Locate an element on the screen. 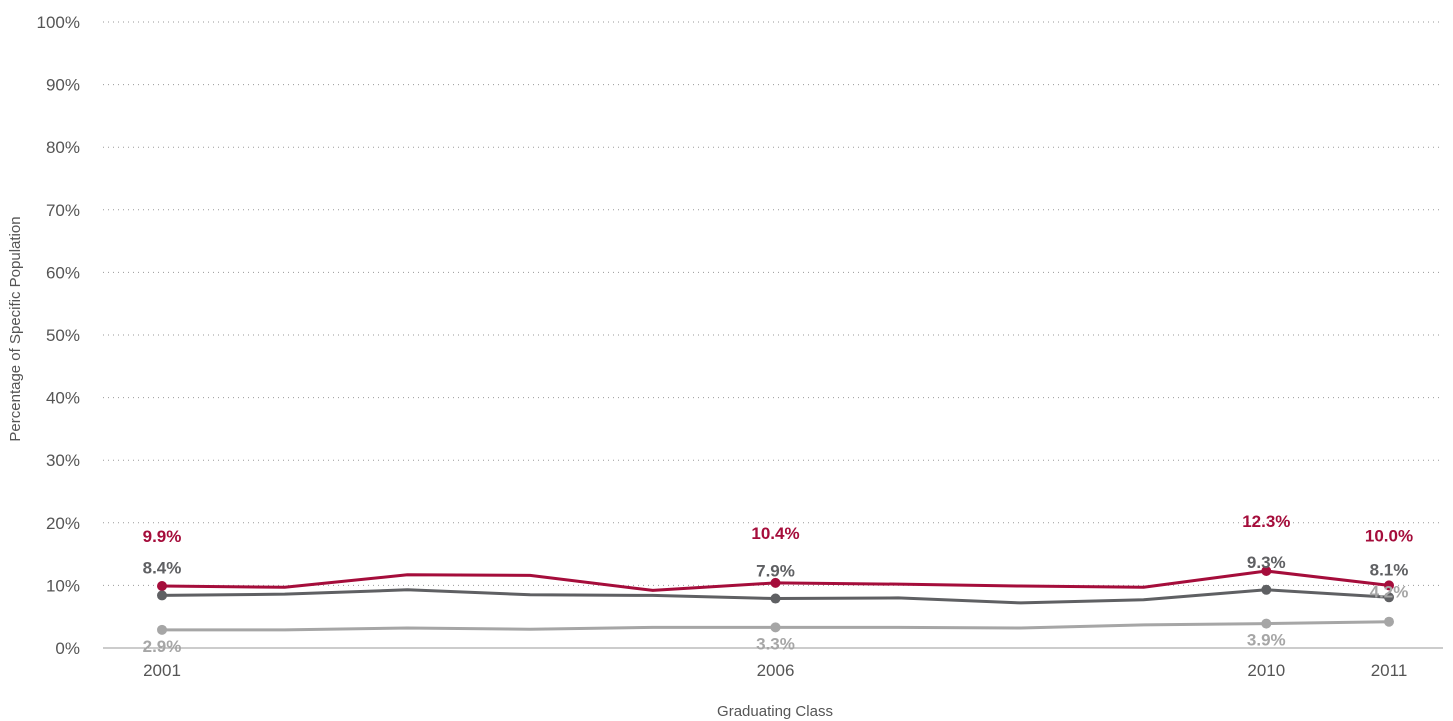  data-label: 10.4% is located at coordinates (775, 533).